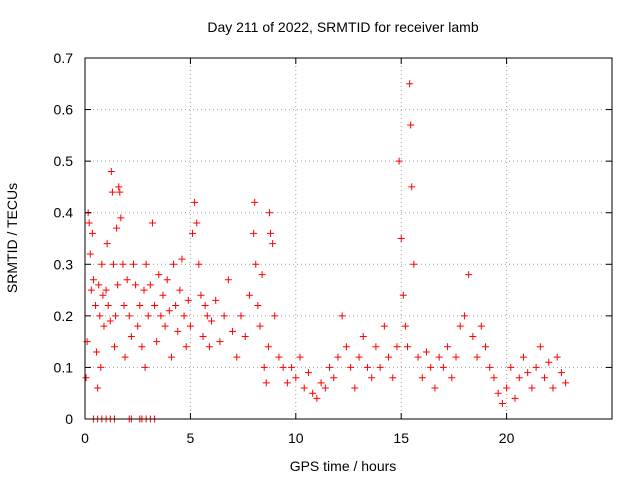 The height and width of the screenshot is (480, 640). Describe the element at coordinates (64, 110) in the screenshot. I see `y-tick-label: 0.6` at that location.